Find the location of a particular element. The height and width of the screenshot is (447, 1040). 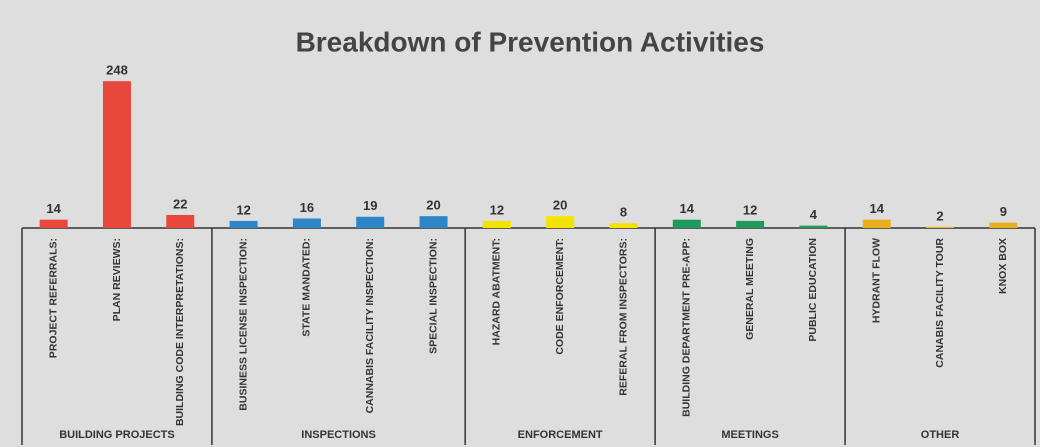

value-label: 9 is located at coordinates (1003, 211).